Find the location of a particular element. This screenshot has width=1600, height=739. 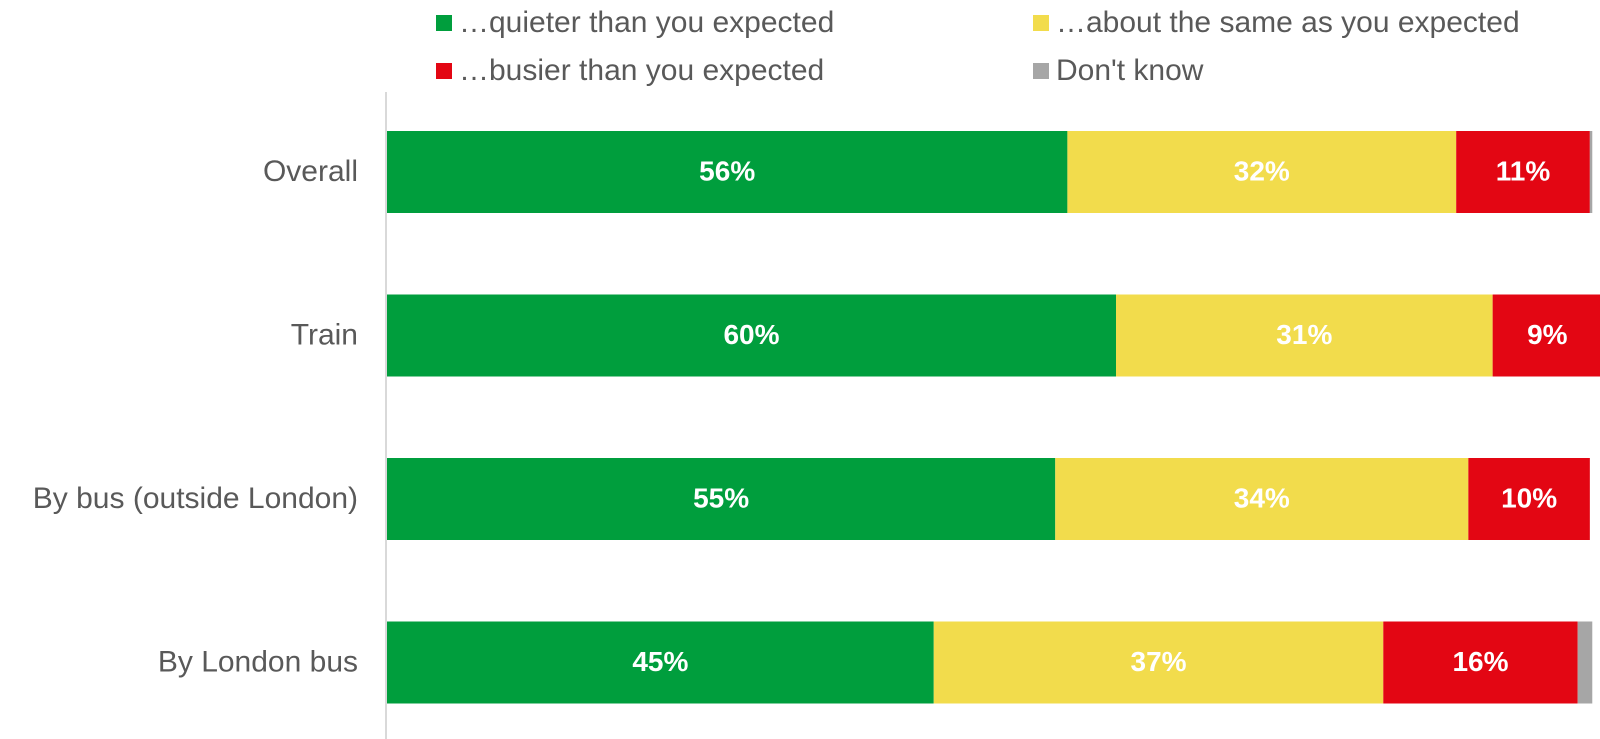

legend-item-about-the-same-as-you-expected: …about the same as you expected is located at coordinates (1276, 22).